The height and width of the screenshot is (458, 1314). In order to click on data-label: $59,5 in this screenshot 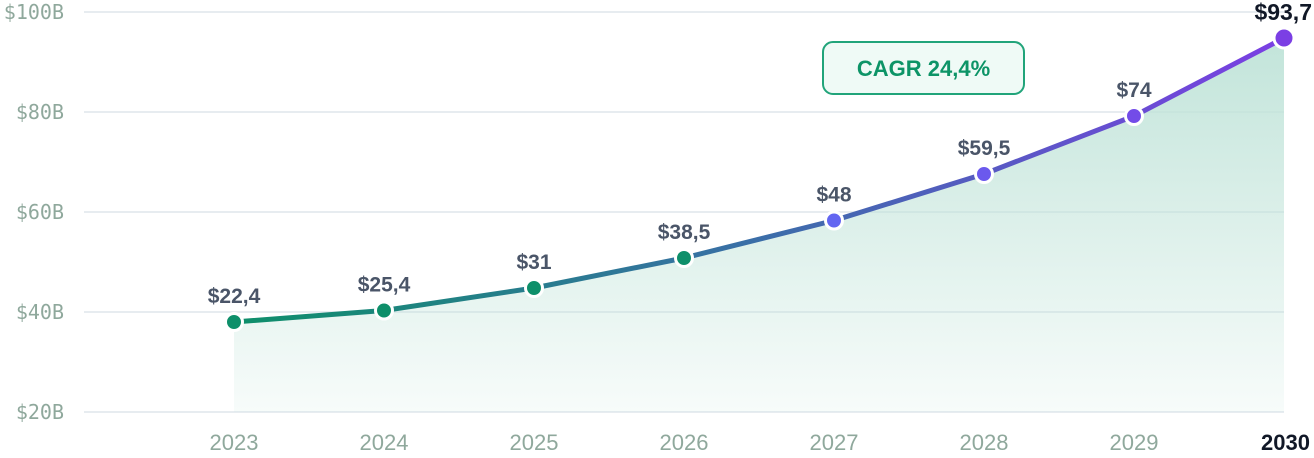, I will do `click(984, 148)`.